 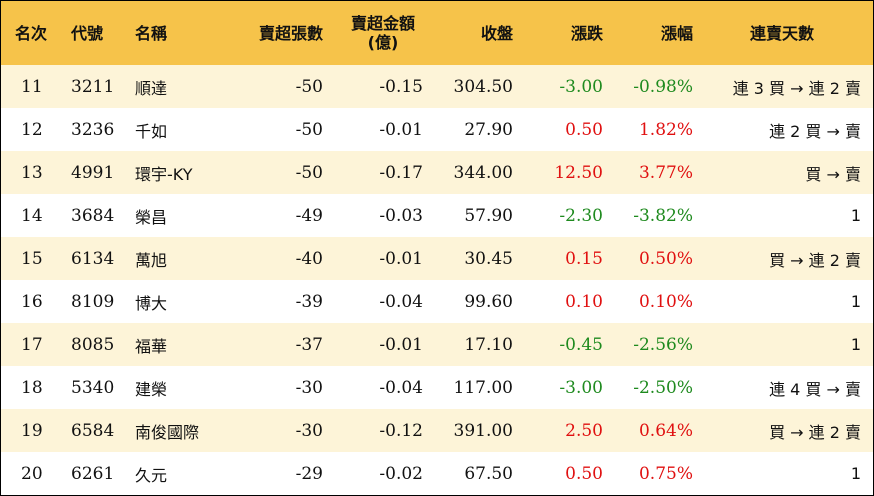 What do you see at coordinates (383, 42) in the screenshot?
I see `header-net-sell-amount-unit: (億)` at bounding box center [383, 42].